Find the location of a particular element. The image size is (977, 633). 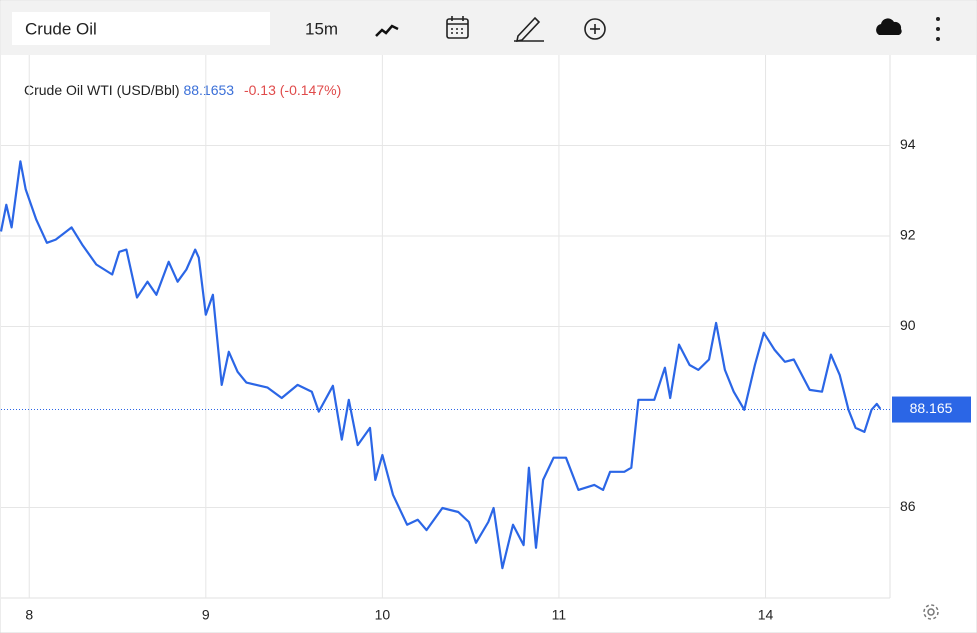

last-price-label: 88.165 is located at coordinates (931, 408).